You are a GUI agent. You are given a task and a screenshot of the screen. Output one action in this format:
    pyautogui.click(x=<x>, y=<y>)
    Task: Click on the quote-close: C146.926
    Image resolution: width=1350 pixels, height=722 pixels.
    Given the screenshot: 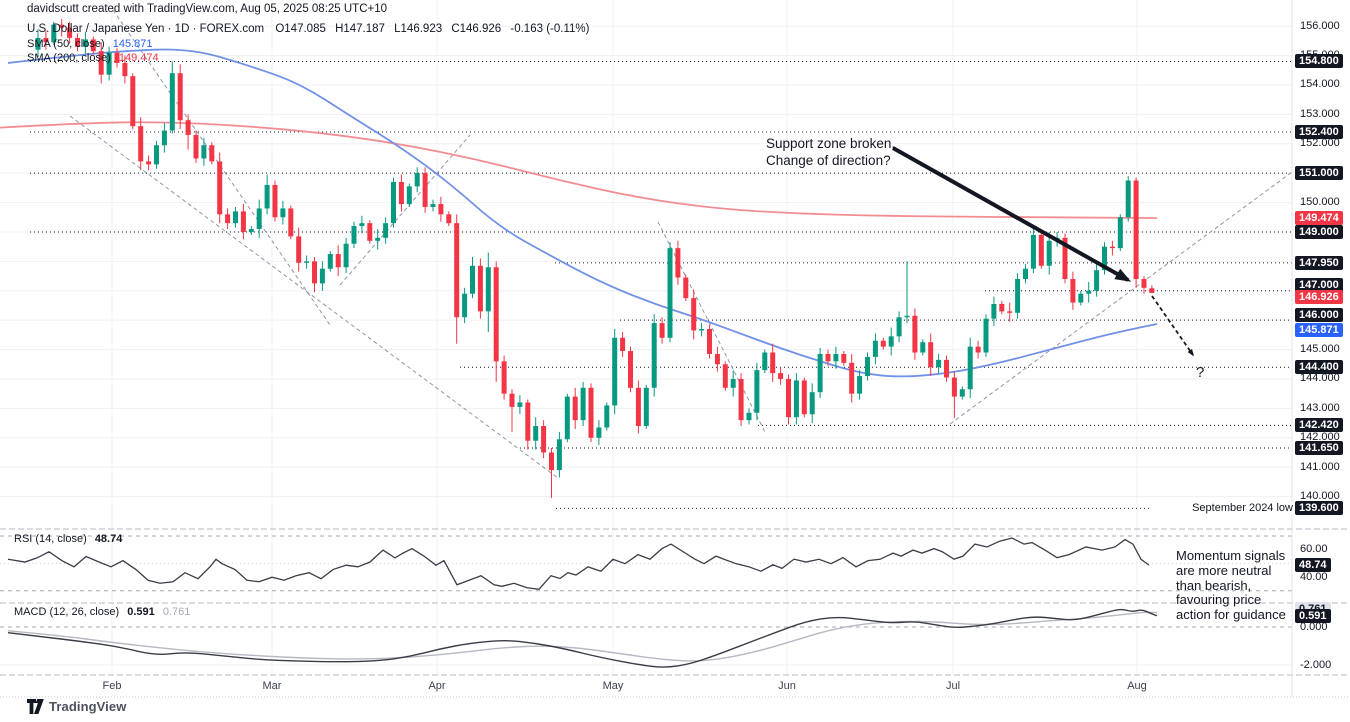 What is the action you would take?
    pyautogui.click(x=476, y=29)
    